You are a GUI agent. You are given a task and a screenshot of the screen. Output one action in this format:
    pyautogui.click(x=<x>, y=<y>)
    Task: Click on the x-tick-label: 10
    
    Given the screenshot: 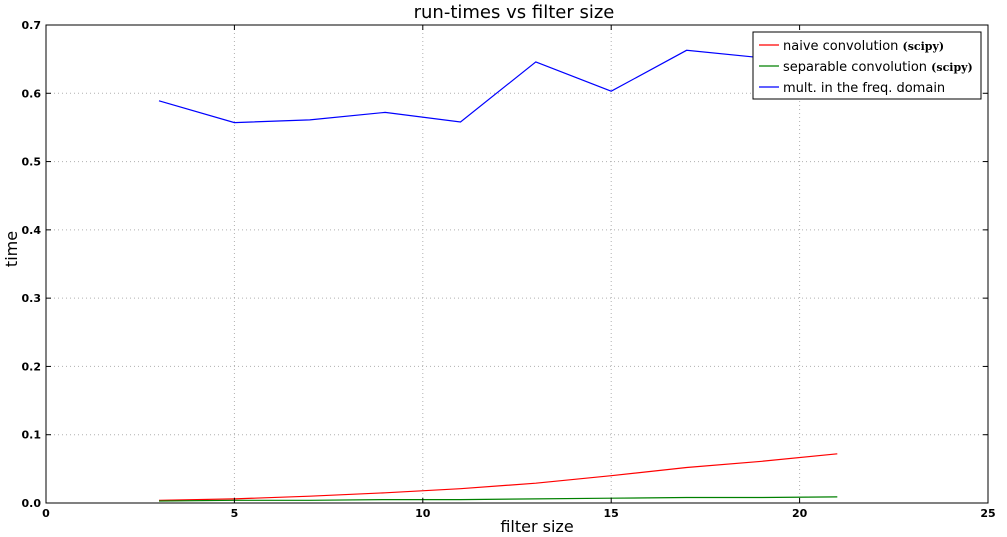 What is the action you would take?
    pyautogui.click(x=423, y=513)
    